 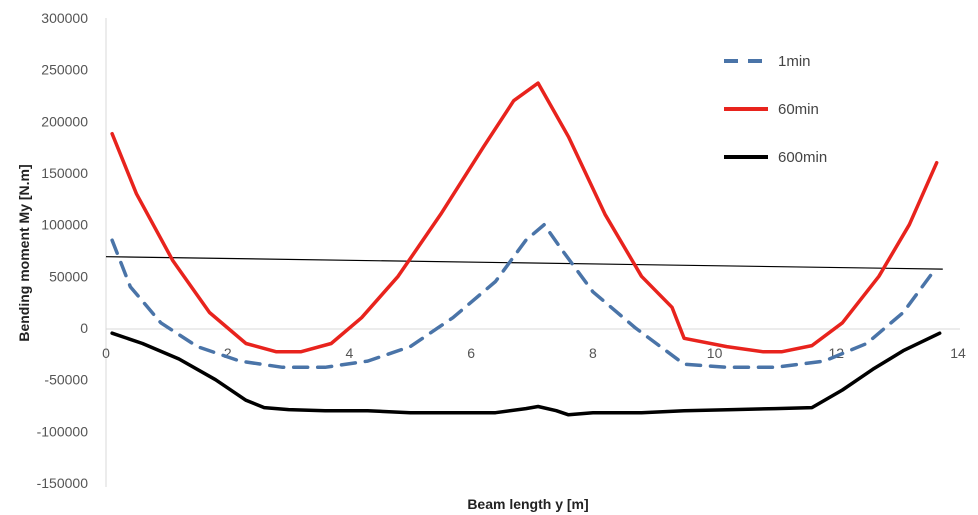 What do you see at coordinates (526, 374) in the screenshot?
I see `series-line-600min` at bounding box center [526, 374].